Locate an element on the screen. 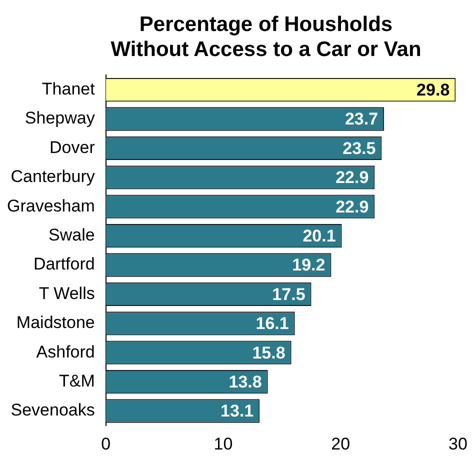 Image resolution: width=472 pixels, height=472 pixels. y-tick-label: Dover is located at coordinates (73, 147).